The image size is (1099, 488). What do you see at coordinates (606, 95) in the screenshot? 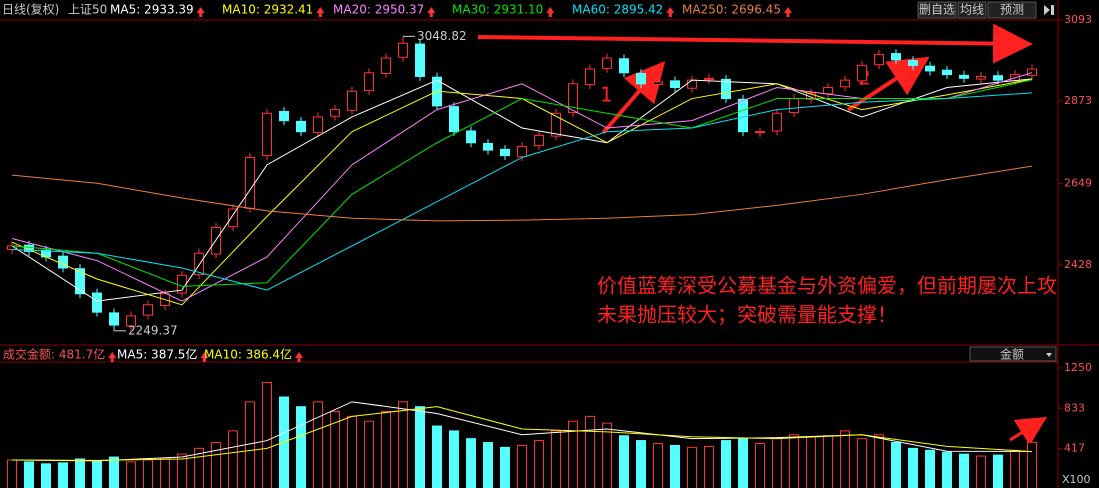
I see `annotation: 1` at bounding box center [606, 95].